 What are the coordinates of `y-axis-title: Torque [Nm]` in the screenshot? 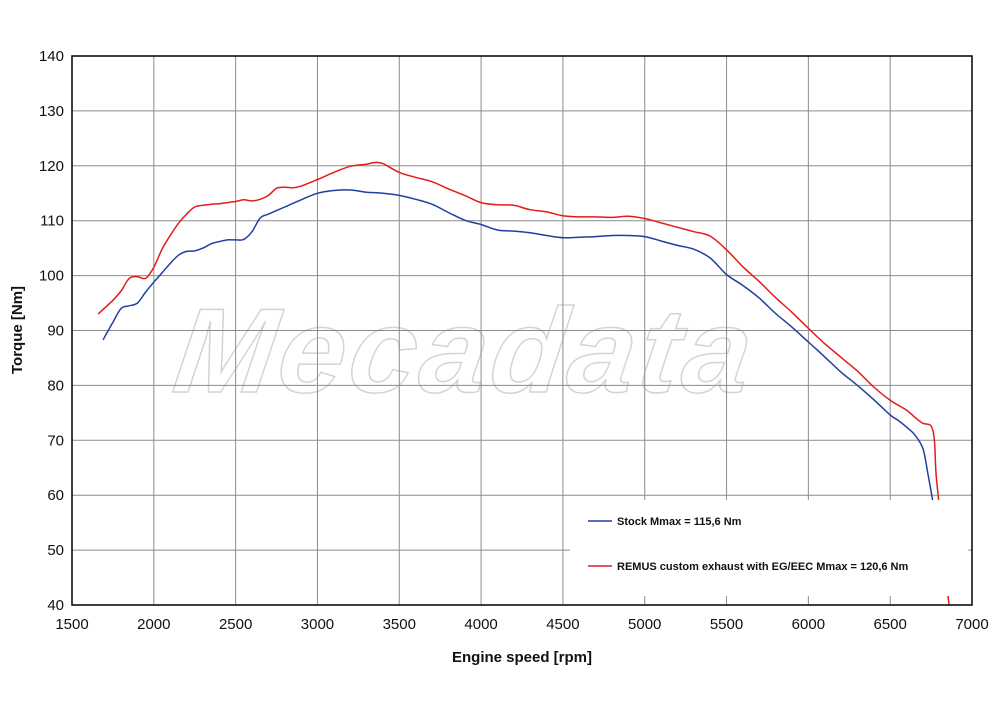 It's located at (17, 330).